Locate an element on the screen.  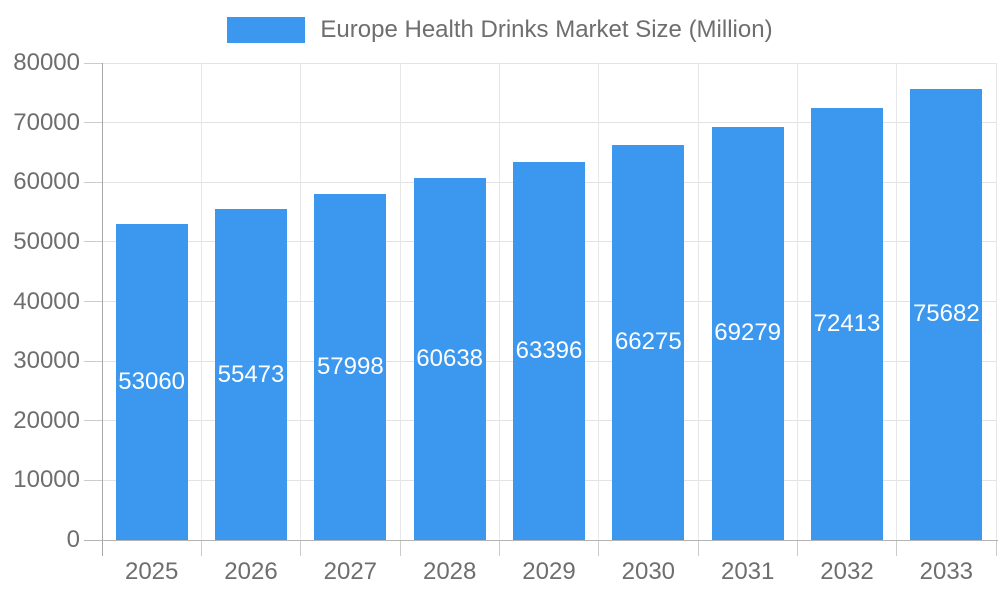
bar-value-label: 75682 is located at coordinates (946, 314).